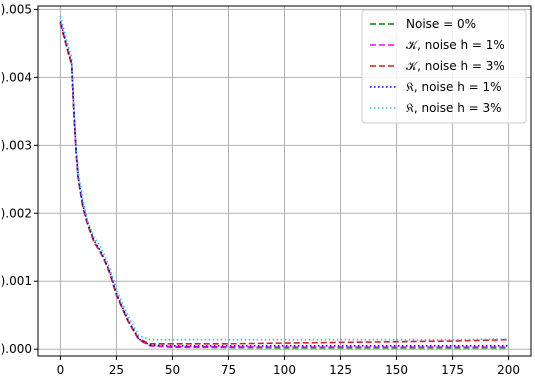  I want to click on x-tick-label: 25, so click(116, 370).